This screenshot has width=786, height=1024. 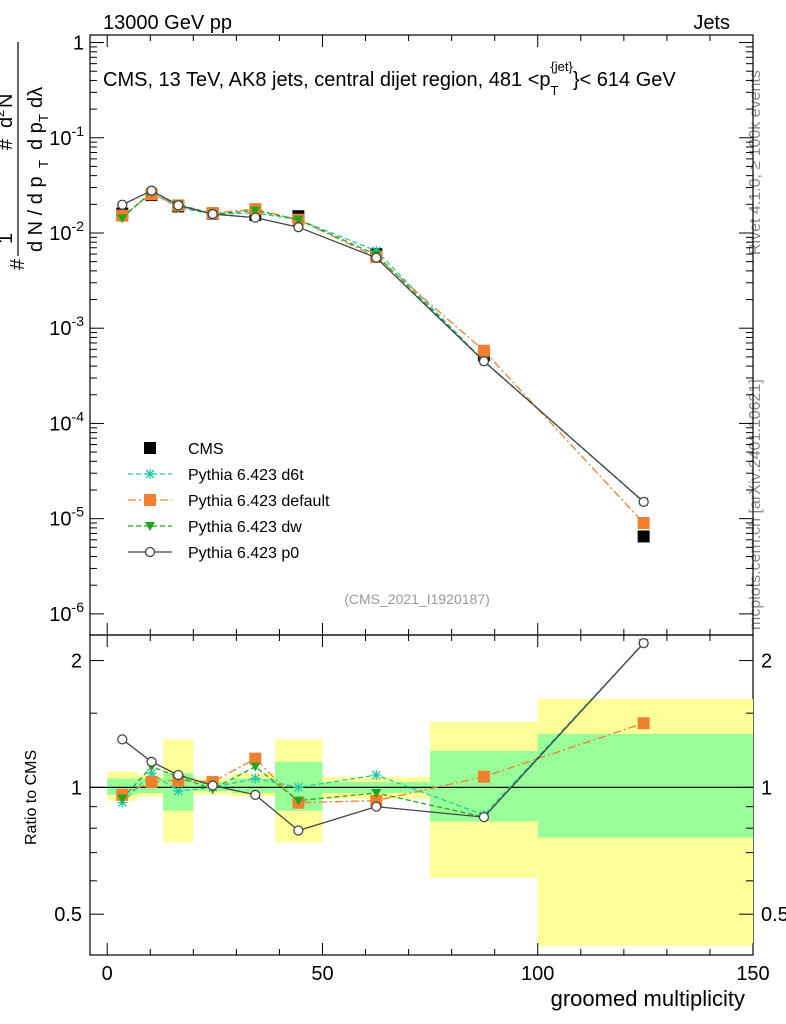 I want to click on svg-text: N, so click(x=8, y=101).